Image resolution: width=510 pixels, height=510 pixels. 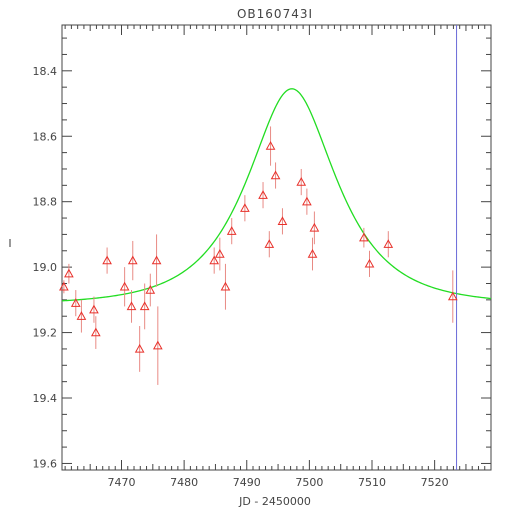 I want to click on y-tick-label: 18.4, so click(x=45, y=71).